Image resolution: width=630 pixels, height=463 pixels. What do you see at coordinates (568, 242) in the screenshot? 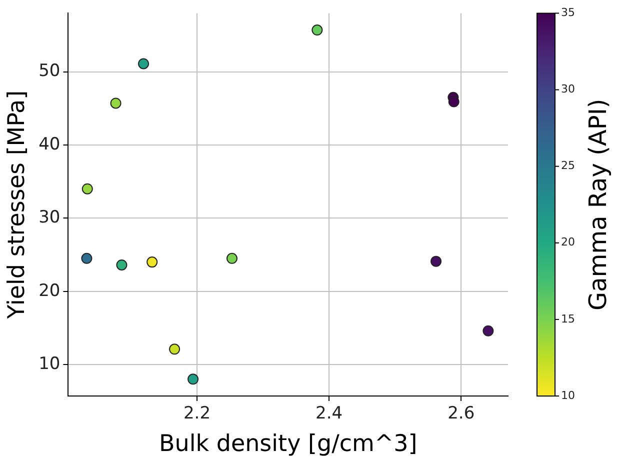
I see `color-bar-label: 20` at bounding box center [568, 242].